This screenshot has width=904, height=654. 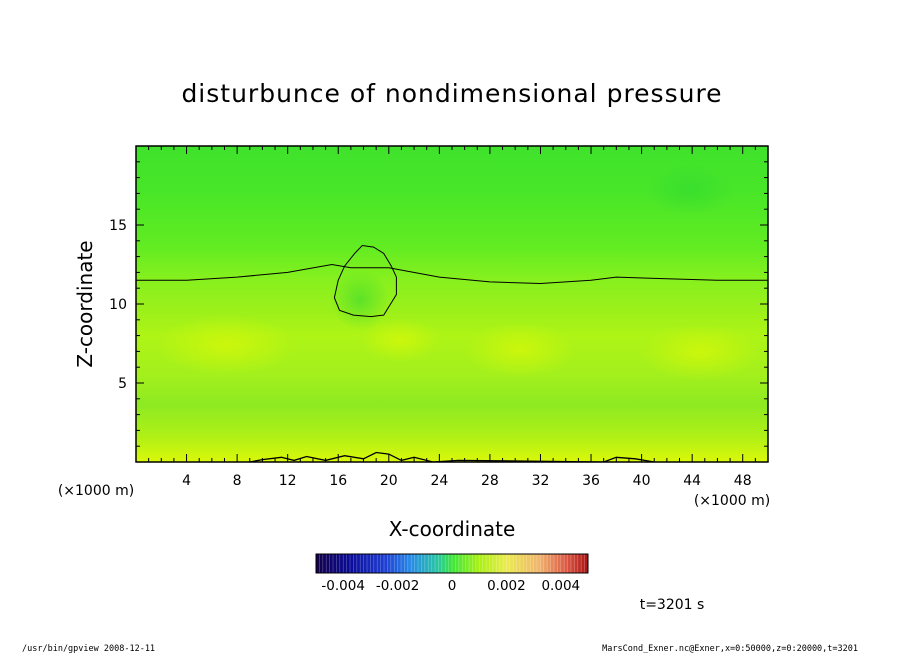 I want to click on y-tick-label: 10, so click(x=118, y=305).